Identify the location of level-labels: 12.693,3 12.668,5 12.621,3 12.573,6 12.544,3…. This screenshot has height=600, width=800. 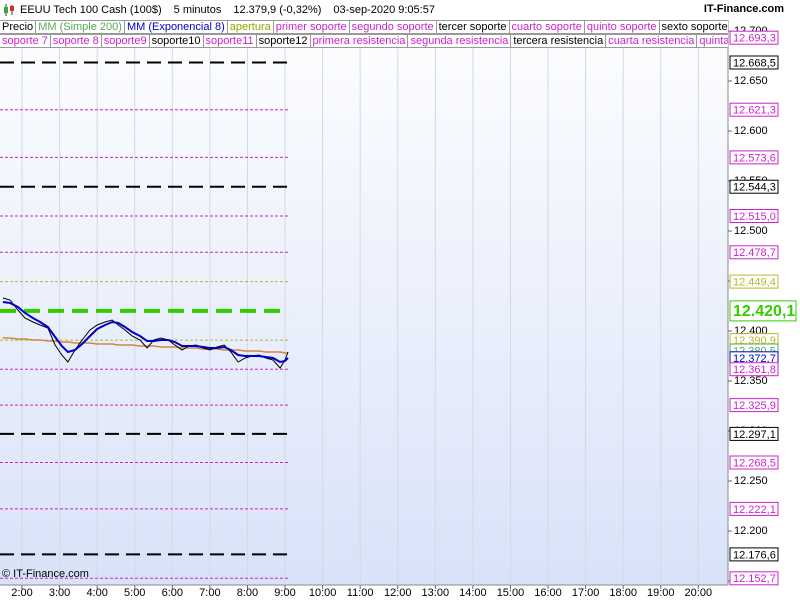
(763, 308).